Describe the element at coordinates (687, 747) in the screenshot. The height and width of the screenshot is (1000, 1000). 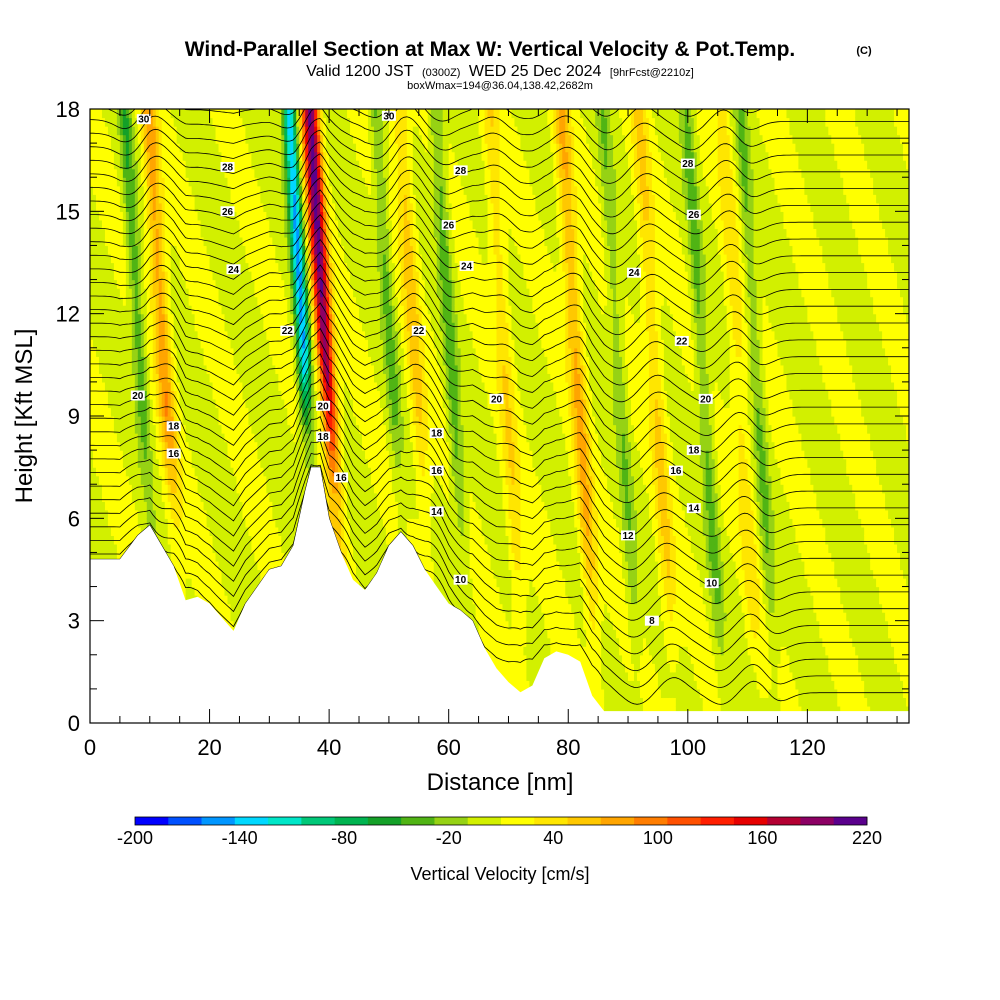
I see `x-tick-label: 100` at that location.